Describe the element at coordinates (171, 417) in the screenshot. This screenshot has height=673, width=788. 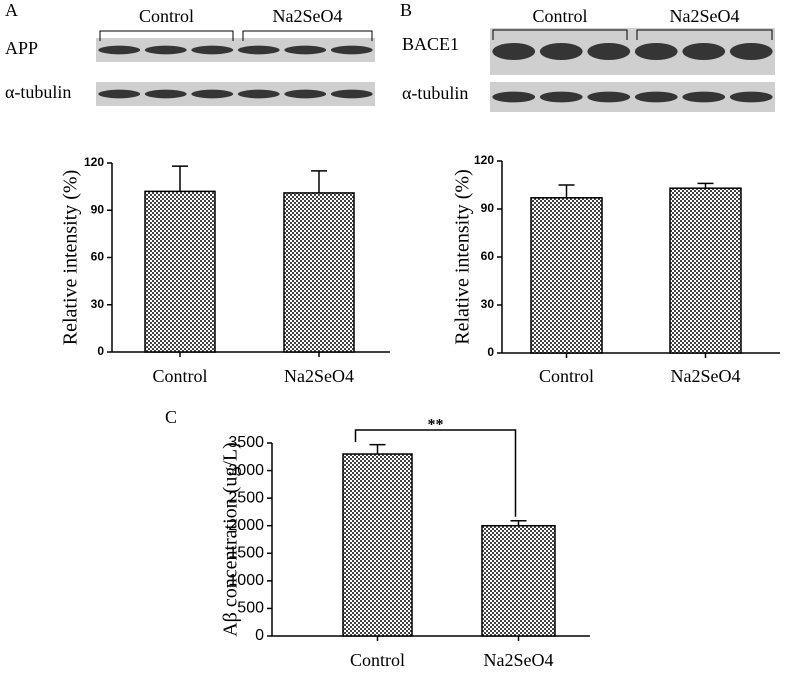
I see `panel-label: C` at that location.